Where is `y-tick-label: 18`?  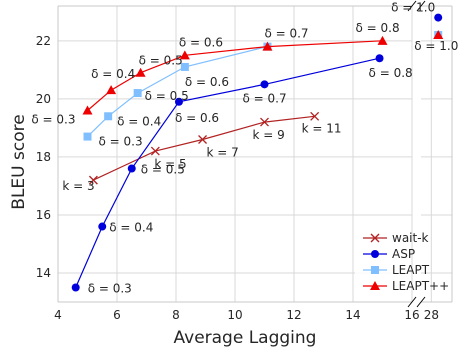
y-tick-label: 18 is located at coordinates (43, 157).